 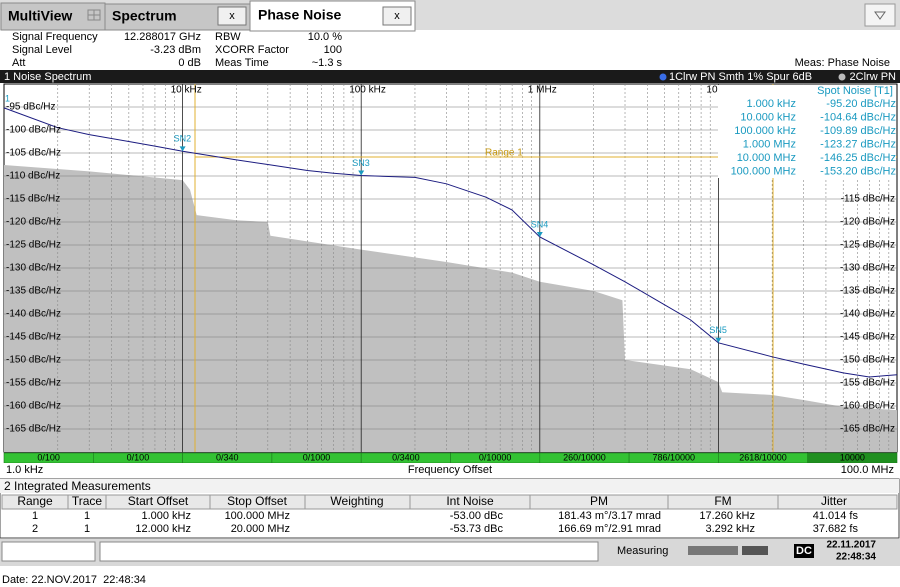 I want to click on header-label: Signal Level, so click(x=42, y=50).